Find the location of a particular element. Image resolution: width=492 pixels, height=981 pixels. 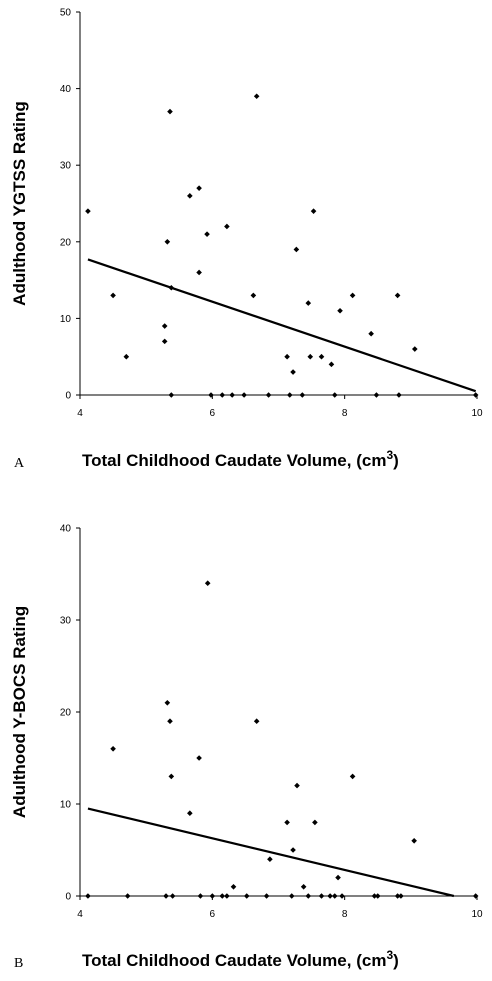

x-axis-title: Total Childhood Caudate Volume, (cm3) is located at coordinates (240, 959).